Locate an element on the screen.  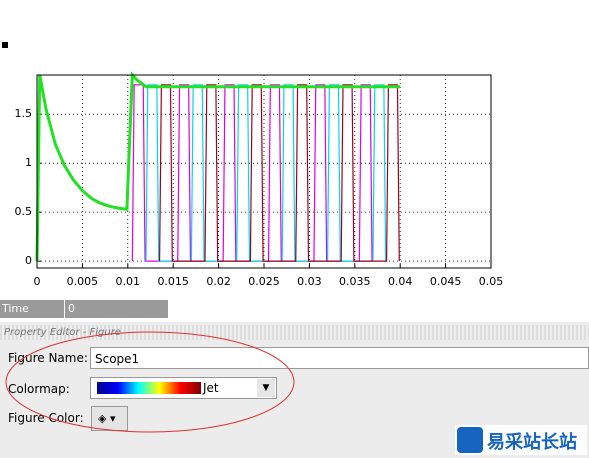
dropdown-arrow: ▼ is located at coordinates (266, 388).